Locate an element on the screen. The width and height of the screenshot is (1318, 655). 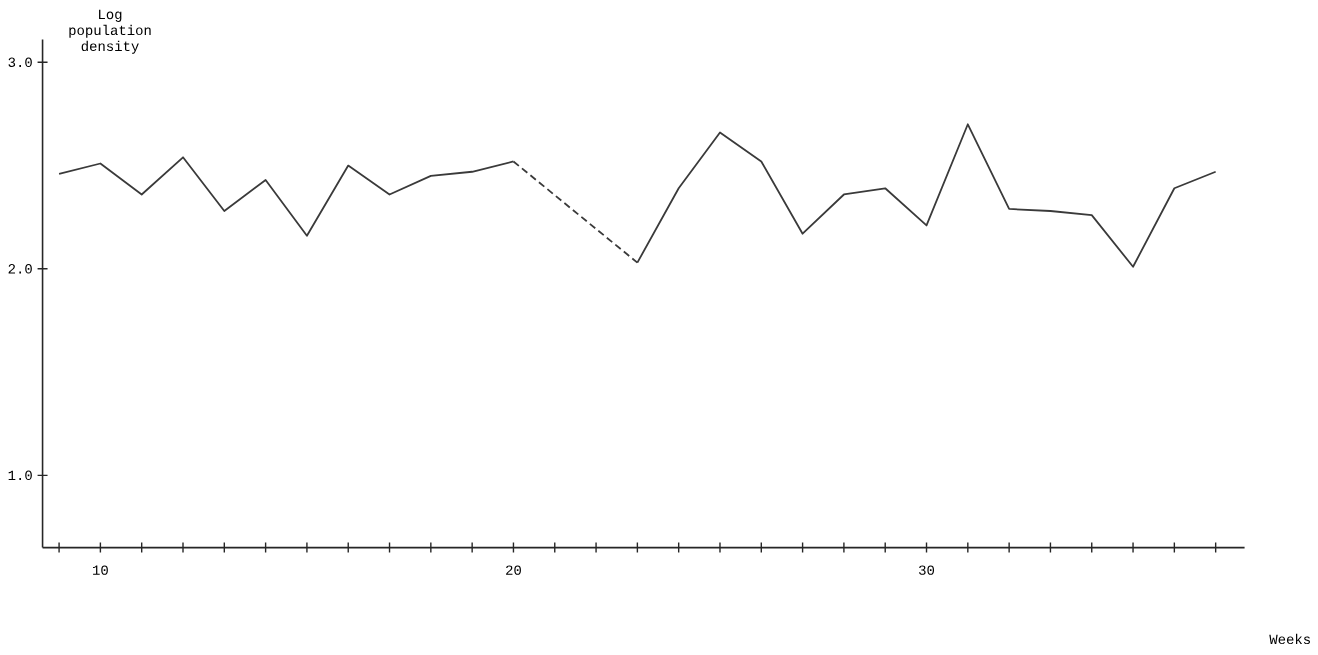
x-tick-label: 10 is located at coordinates (100, 570).